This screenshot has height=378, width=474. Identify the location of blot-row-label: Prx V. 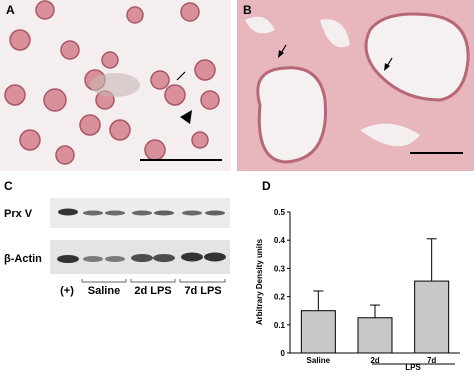
(18, 214).